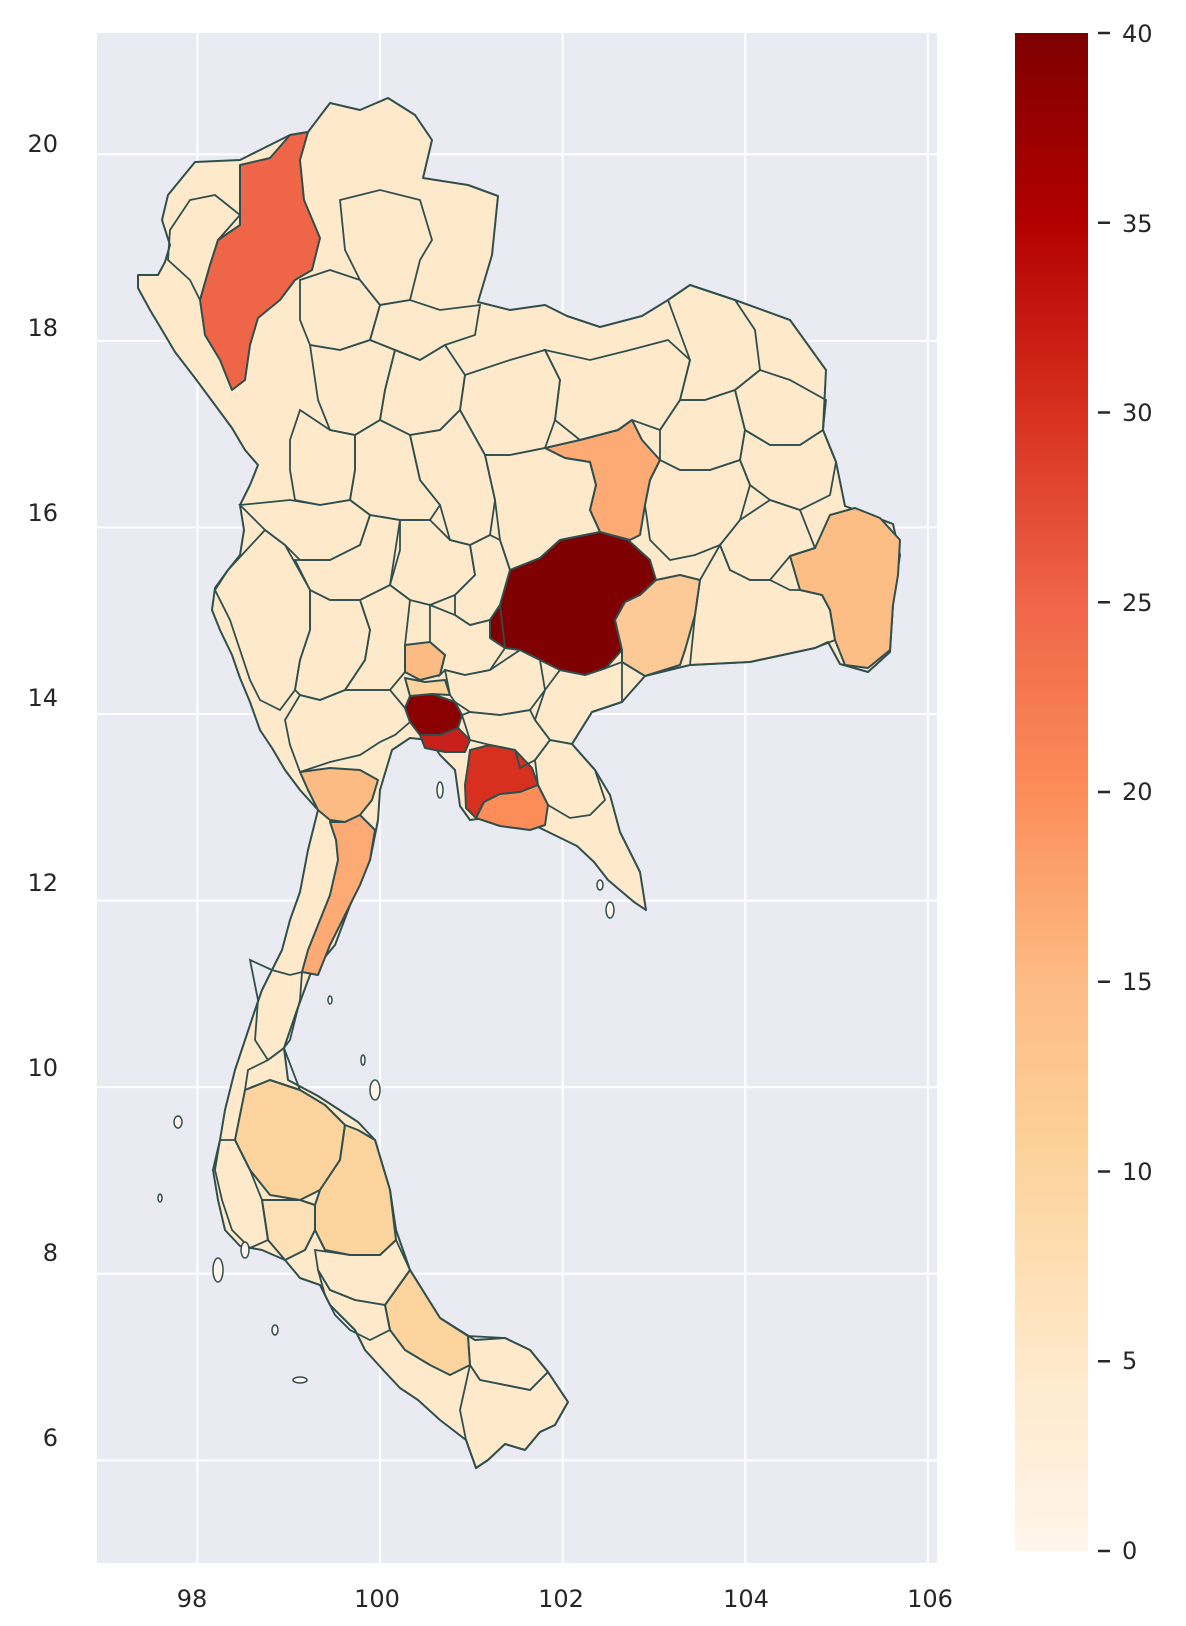 The width and height of the screenshot is (1186, 1626). What do you see at coordinates (746, 1599) in the screenshot?
I see `x-tick-label: 104` at bounding box center [746, 1599].